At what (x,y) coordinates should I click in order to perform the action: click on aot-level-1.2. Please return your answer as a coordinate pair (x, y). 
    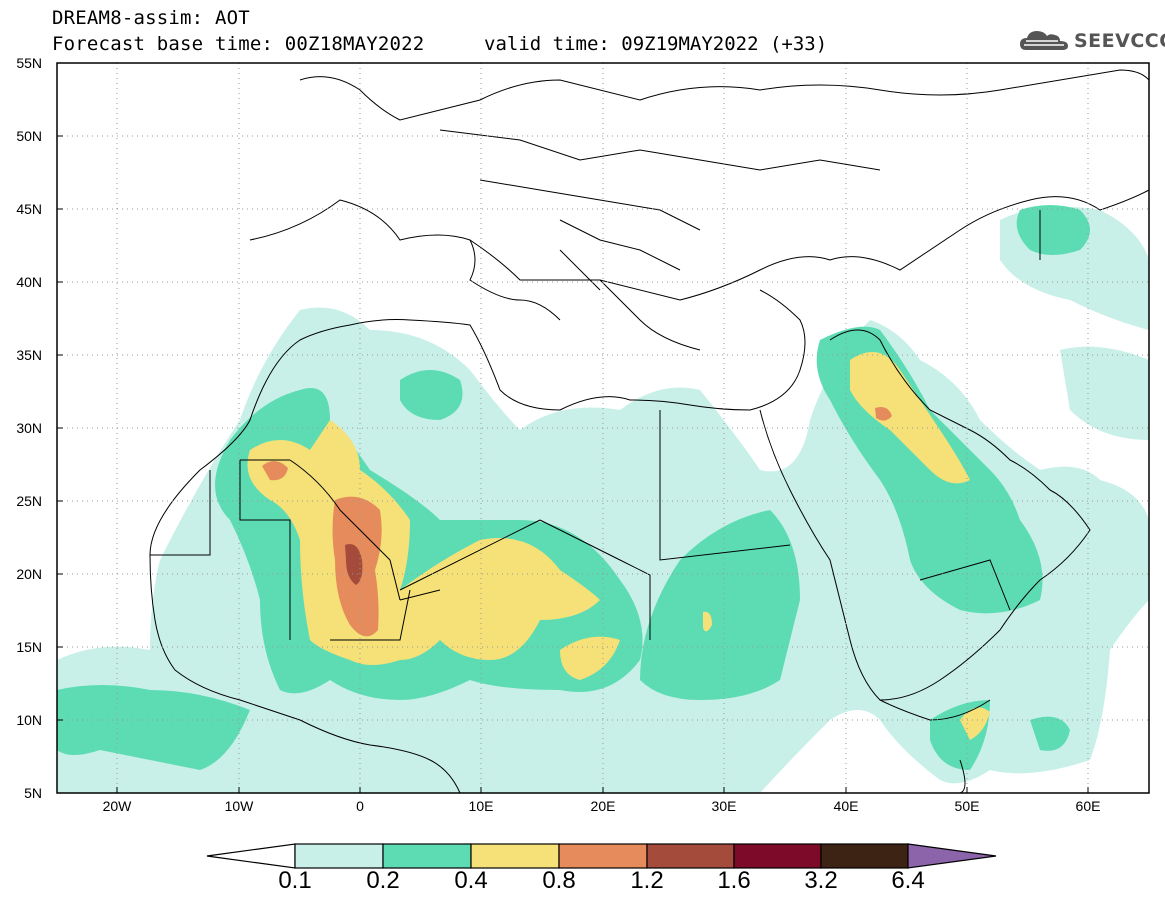
    Looking at the image, I should click on (354, 564).